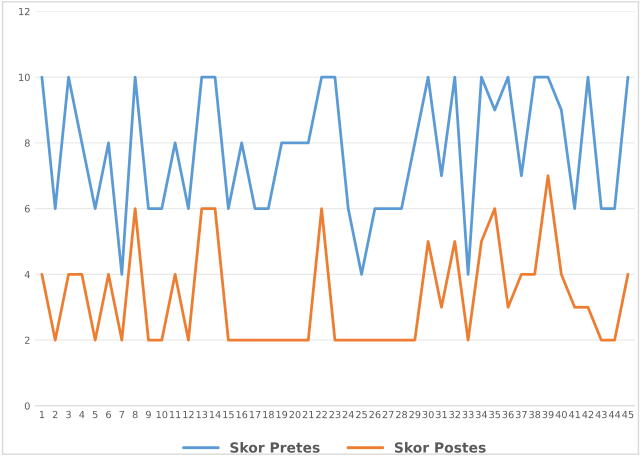  I want to click on x-tick-label: 10, so click(162, 414).